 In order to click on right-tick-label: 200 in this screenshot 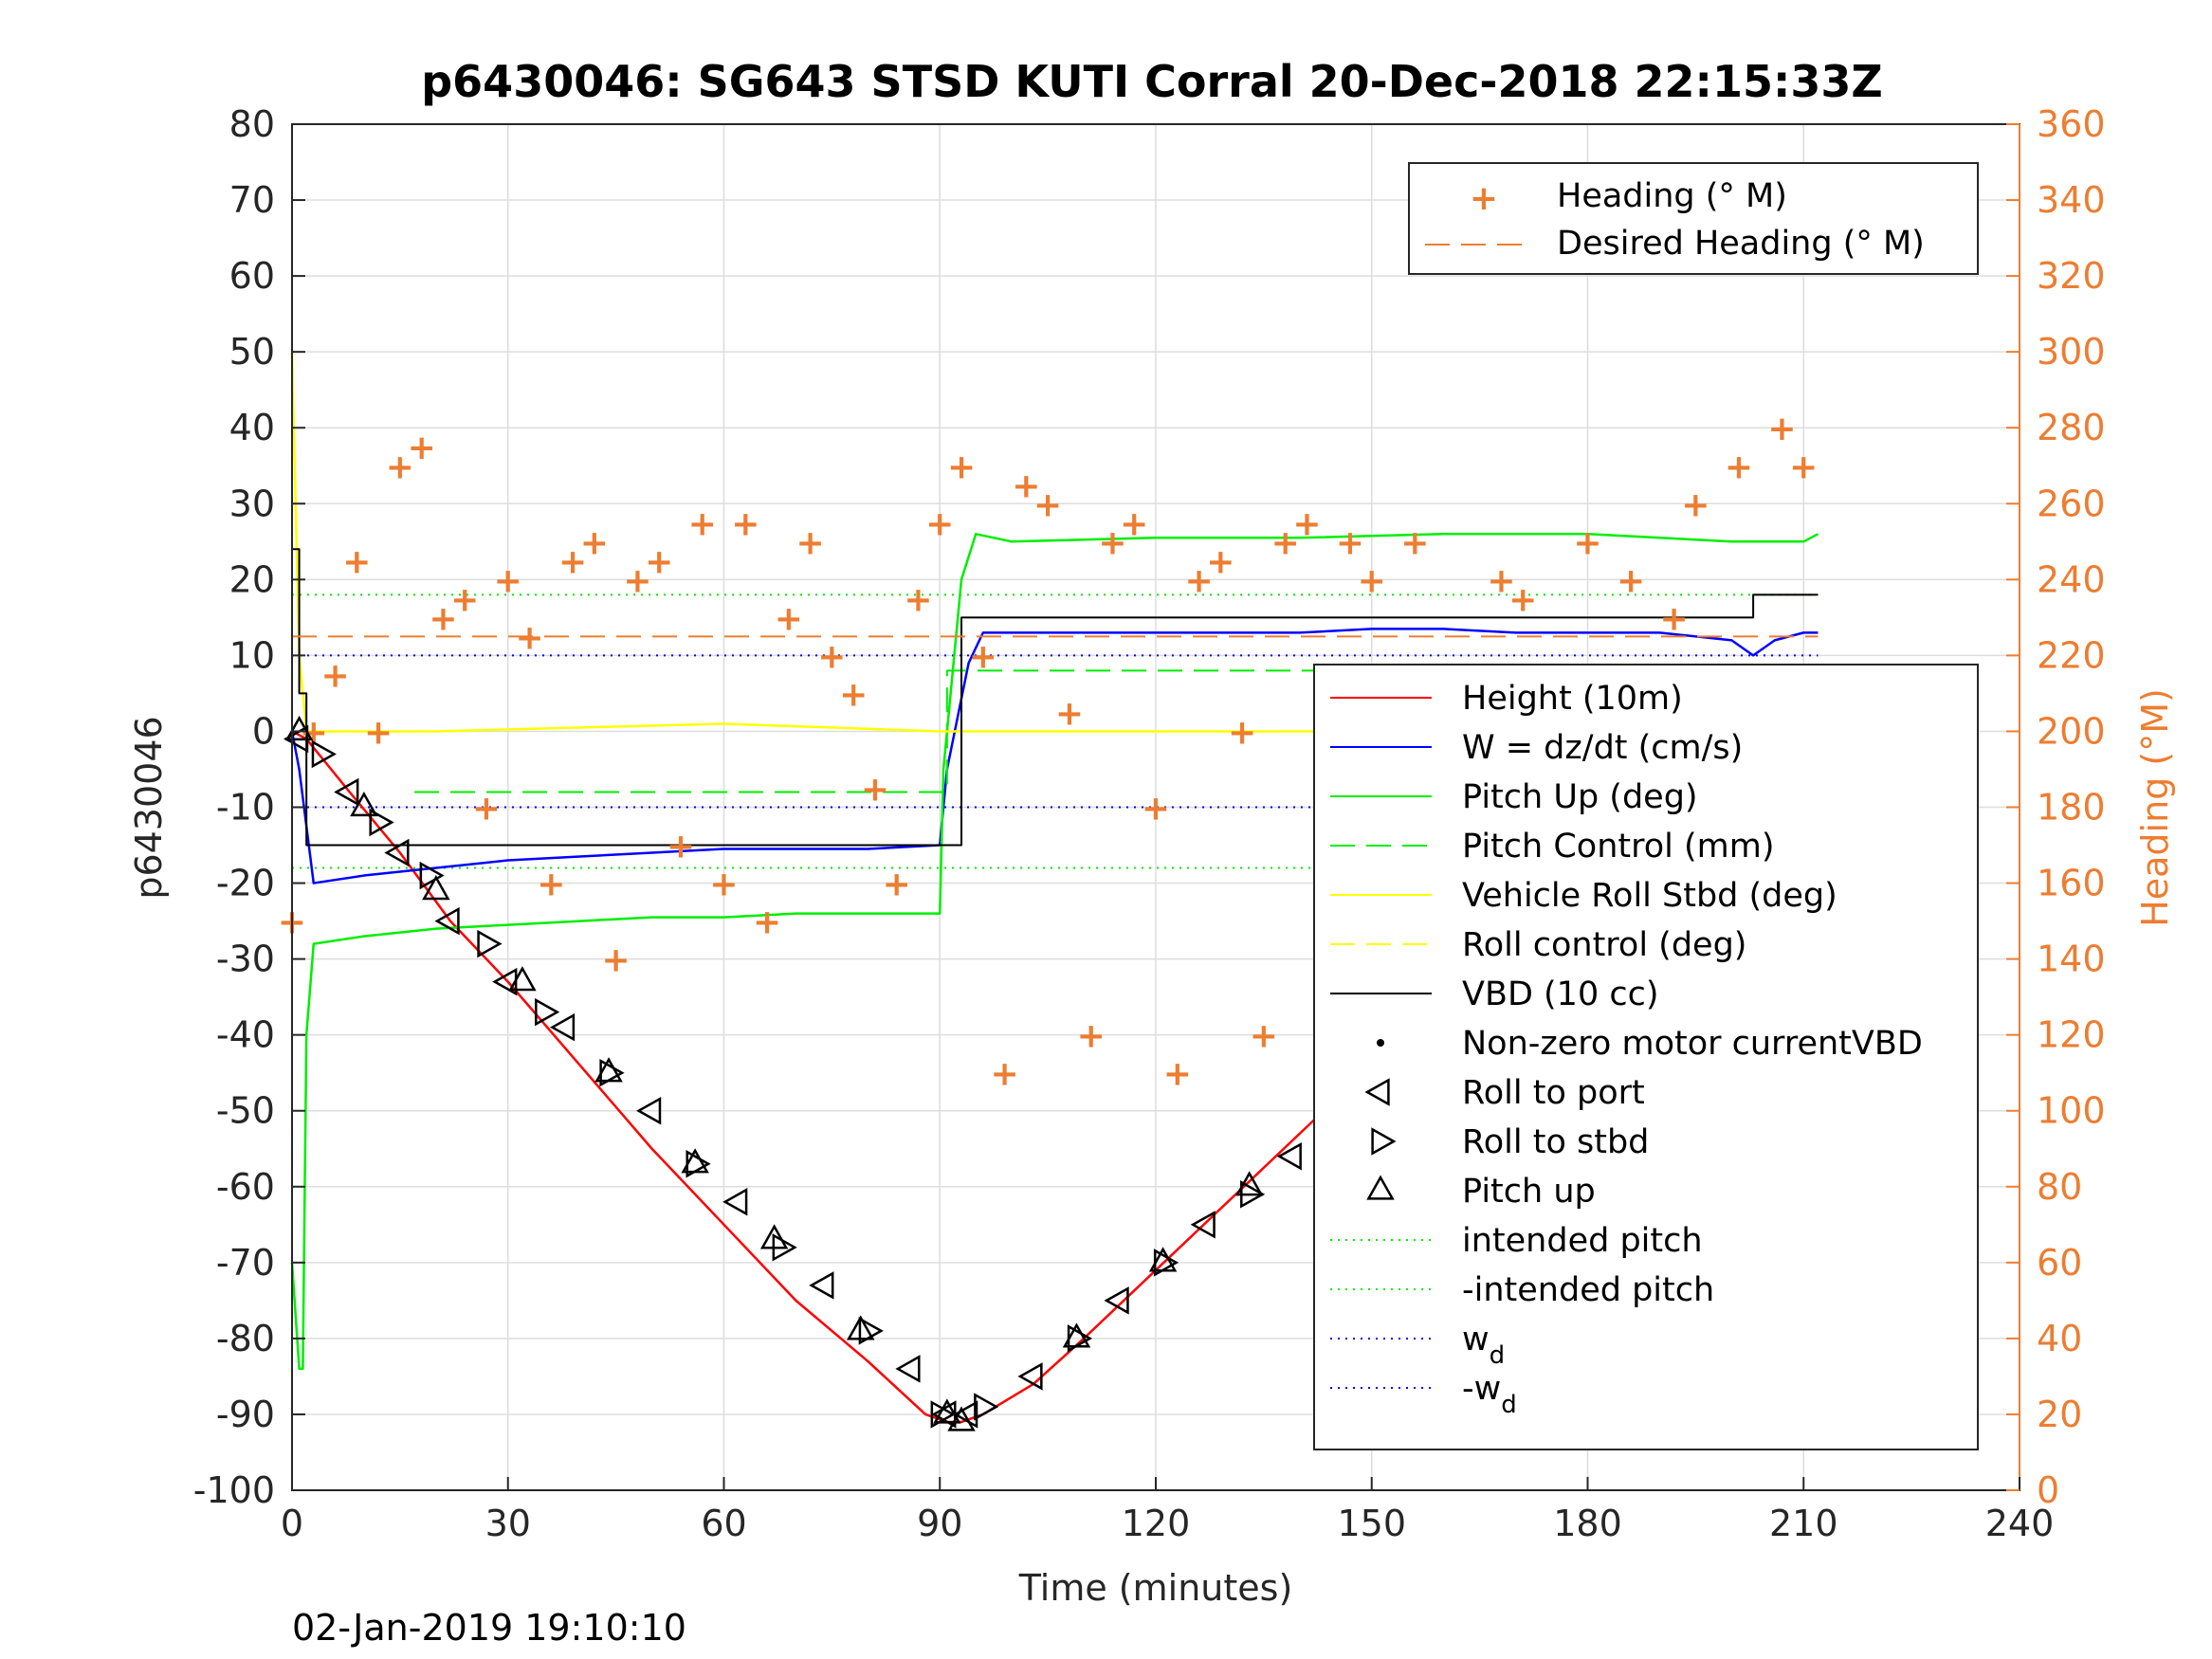, I will do `click(2071, 731)`.